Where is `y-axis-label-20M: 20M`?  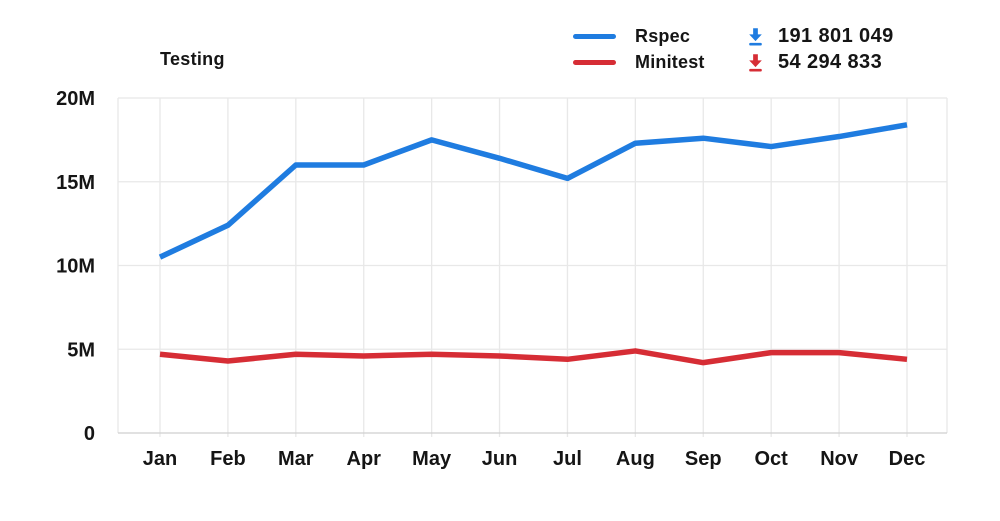 y-axis-label-20M: 20M is located at coordinates (75, 99).